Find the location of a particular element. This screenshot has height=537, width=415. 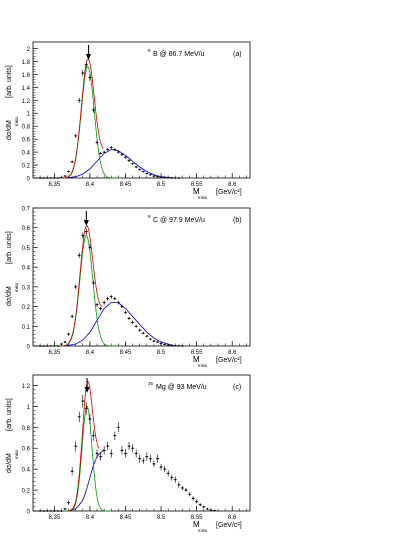

x-axis-label-main: M is located at coordinates (196, 359).